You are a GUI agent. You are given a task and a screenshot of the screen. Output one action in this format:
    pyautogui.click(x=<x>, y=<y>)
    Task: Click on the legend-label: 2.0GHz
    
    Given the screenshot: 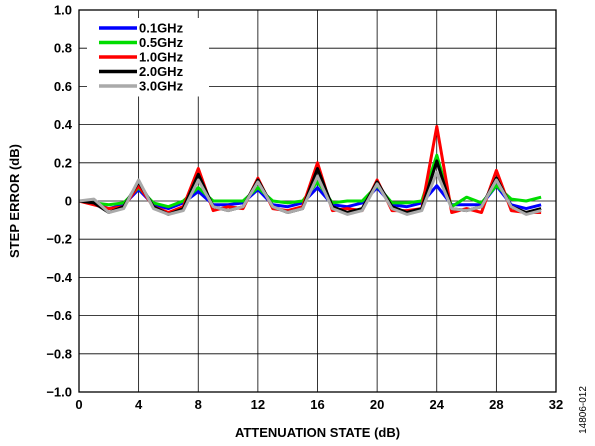 What is the action you would take?
    pyautogui.click(x=161, y=71)
    